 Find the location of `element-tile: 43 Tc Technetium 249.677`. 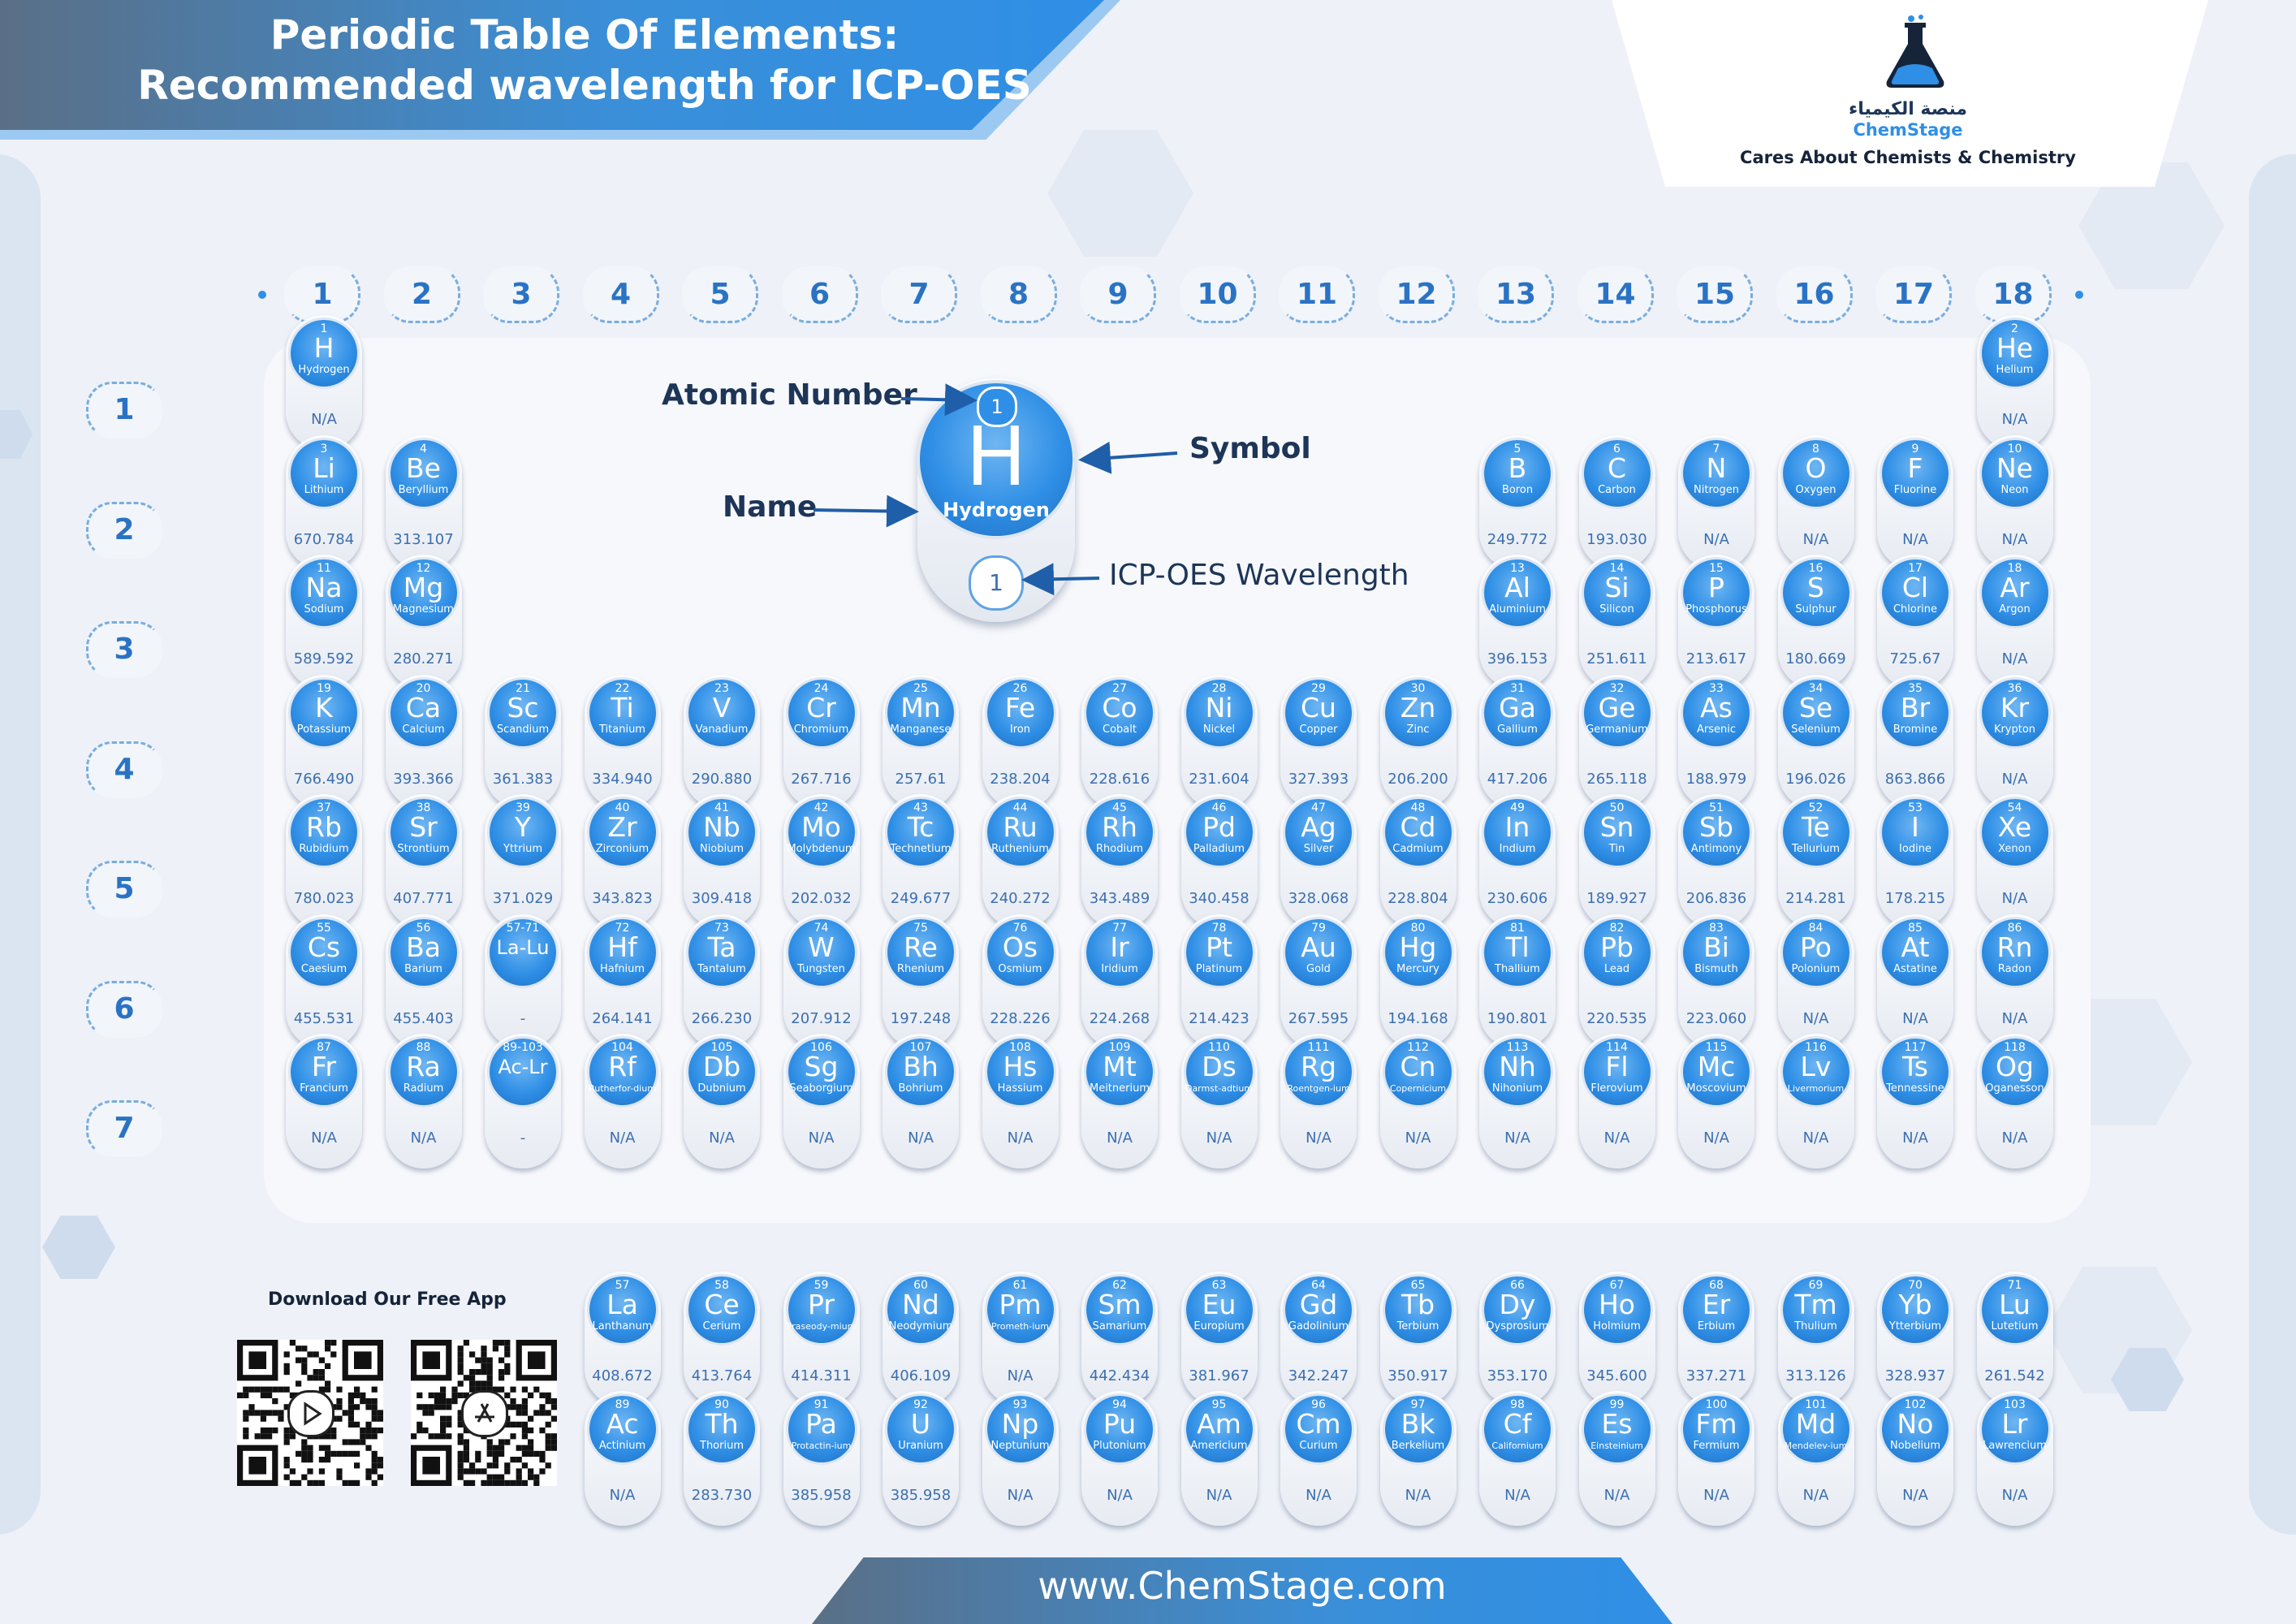

element-tile: 43 Tc Technetium 249.677 is located at coordinates (921, 862).